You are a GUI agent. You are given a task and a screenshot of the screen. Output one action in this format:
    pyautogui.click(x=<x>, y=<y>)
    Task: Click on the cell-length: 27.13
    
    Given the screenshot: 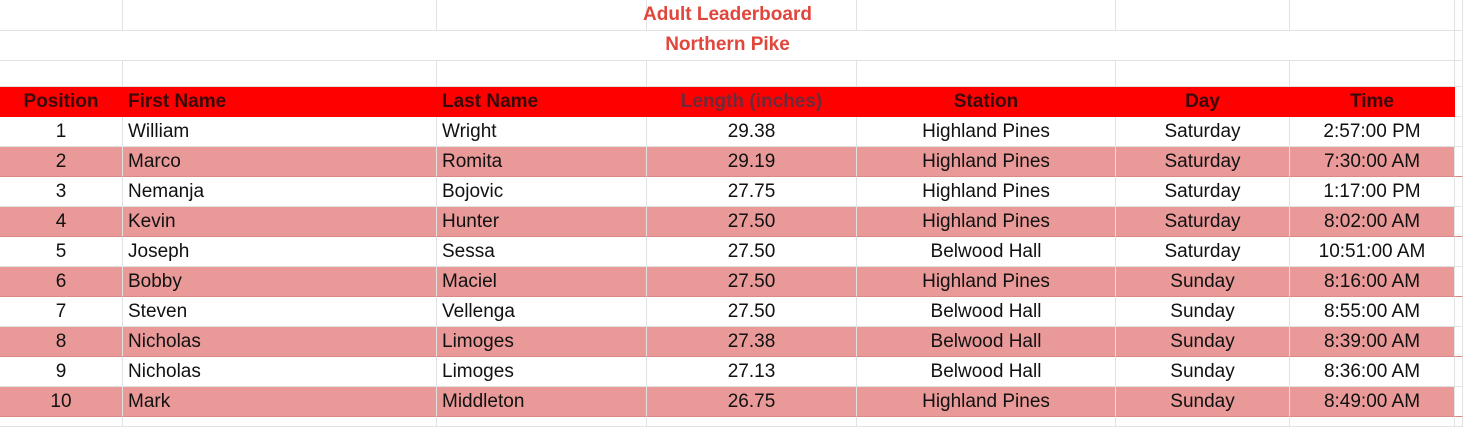 What is the action you would take?
    pyautogui.click(x=752, y=372)
    